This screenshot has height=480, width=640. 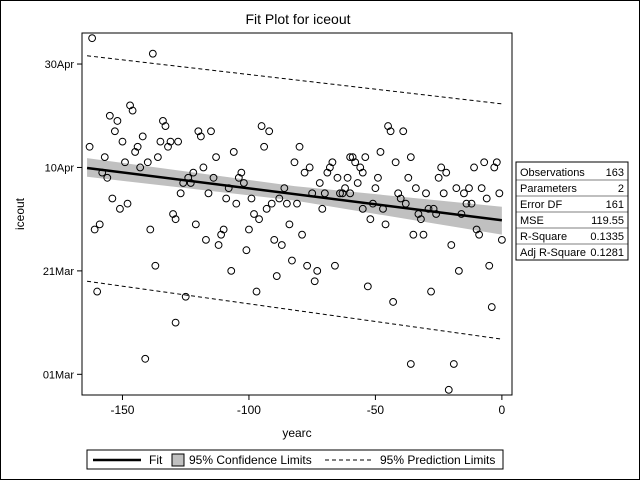 What do you see at coordinates (607, 237) in the screenshot?
I see `stat-value: 0.1335` at bounding box center [607, 237].